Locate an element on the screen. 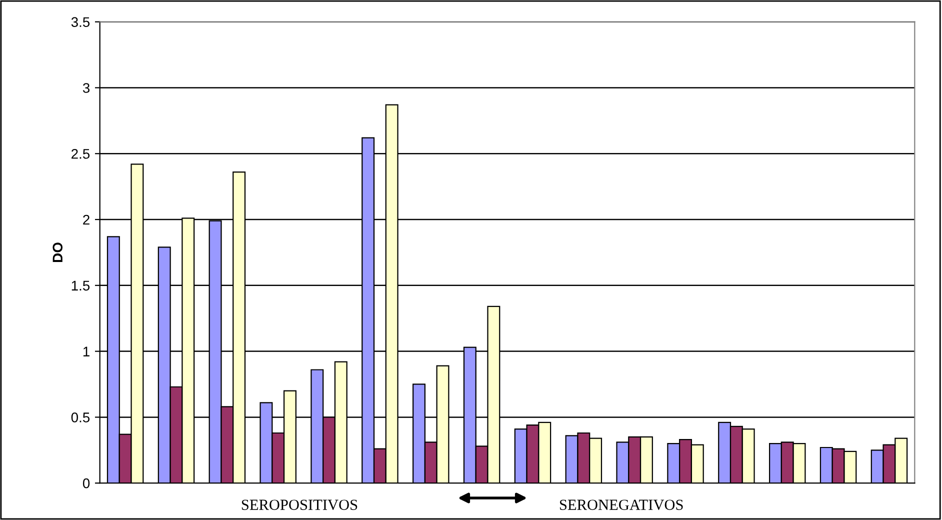 The image size is (942, 520). y-tick-label: 1.5 is located at coordinates (81, 285).